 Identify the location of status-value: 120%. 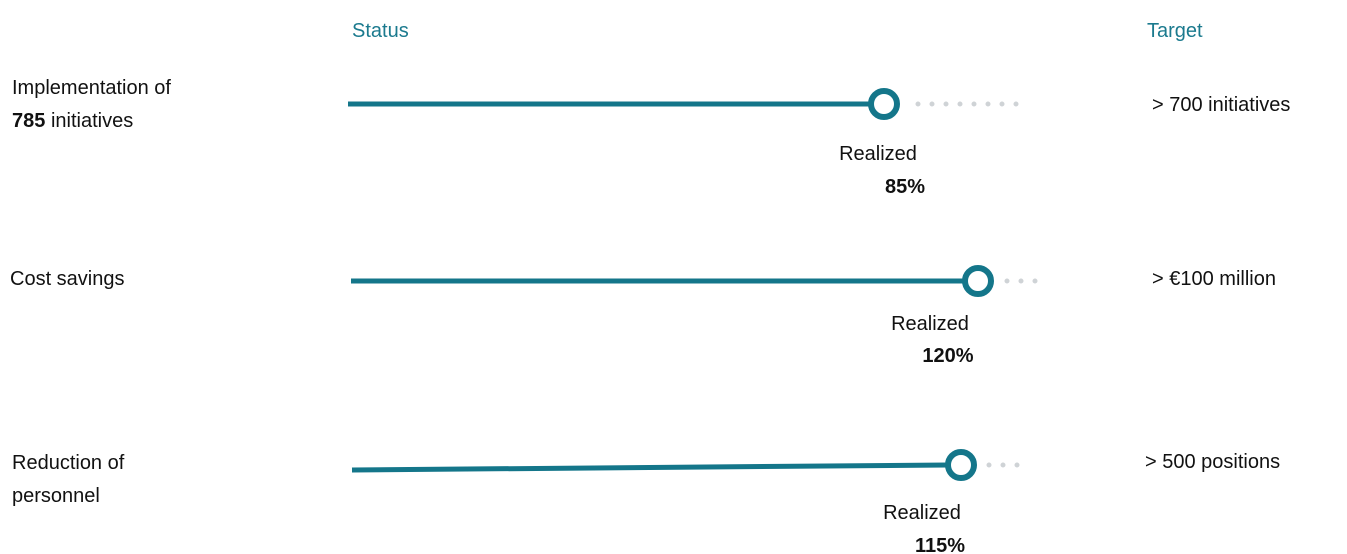
(947, 356).